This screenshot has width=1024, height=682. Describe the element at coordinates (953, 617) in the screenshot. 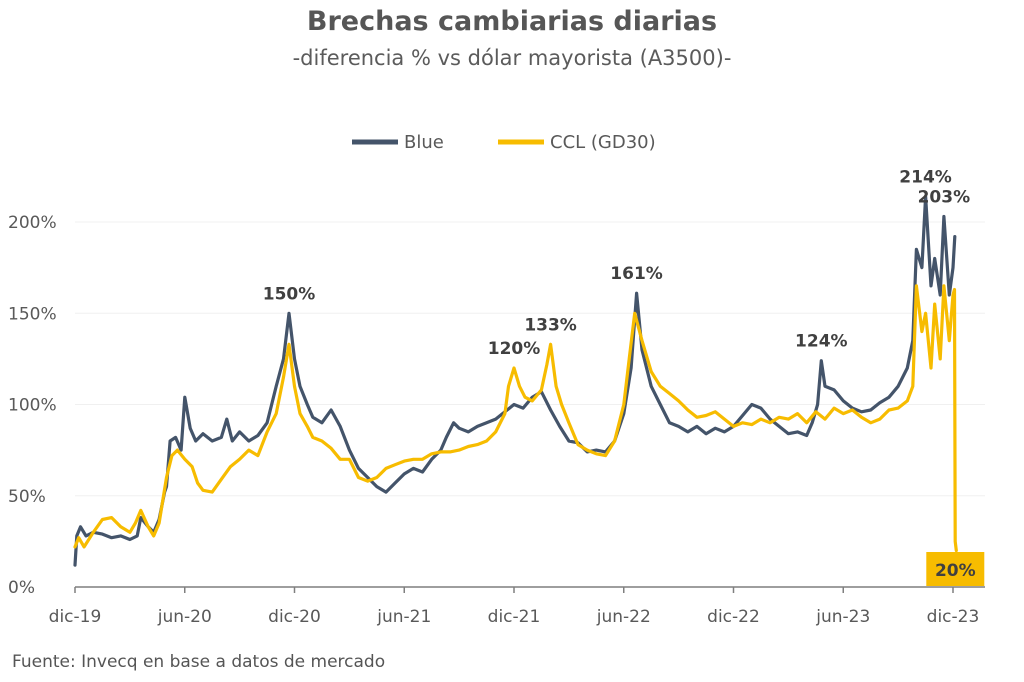

I see `x-tick-label: dic-23` at that location.